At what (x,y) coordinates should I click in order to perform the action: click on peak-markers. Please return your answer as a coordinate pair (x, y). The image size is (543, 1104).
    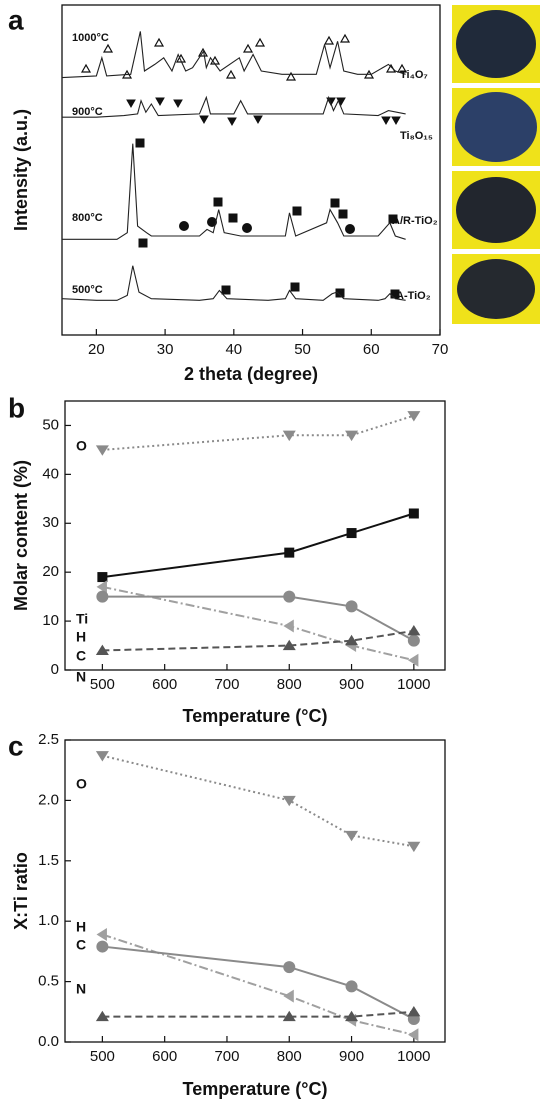
    Looking at the image, I should click on (244, 166).